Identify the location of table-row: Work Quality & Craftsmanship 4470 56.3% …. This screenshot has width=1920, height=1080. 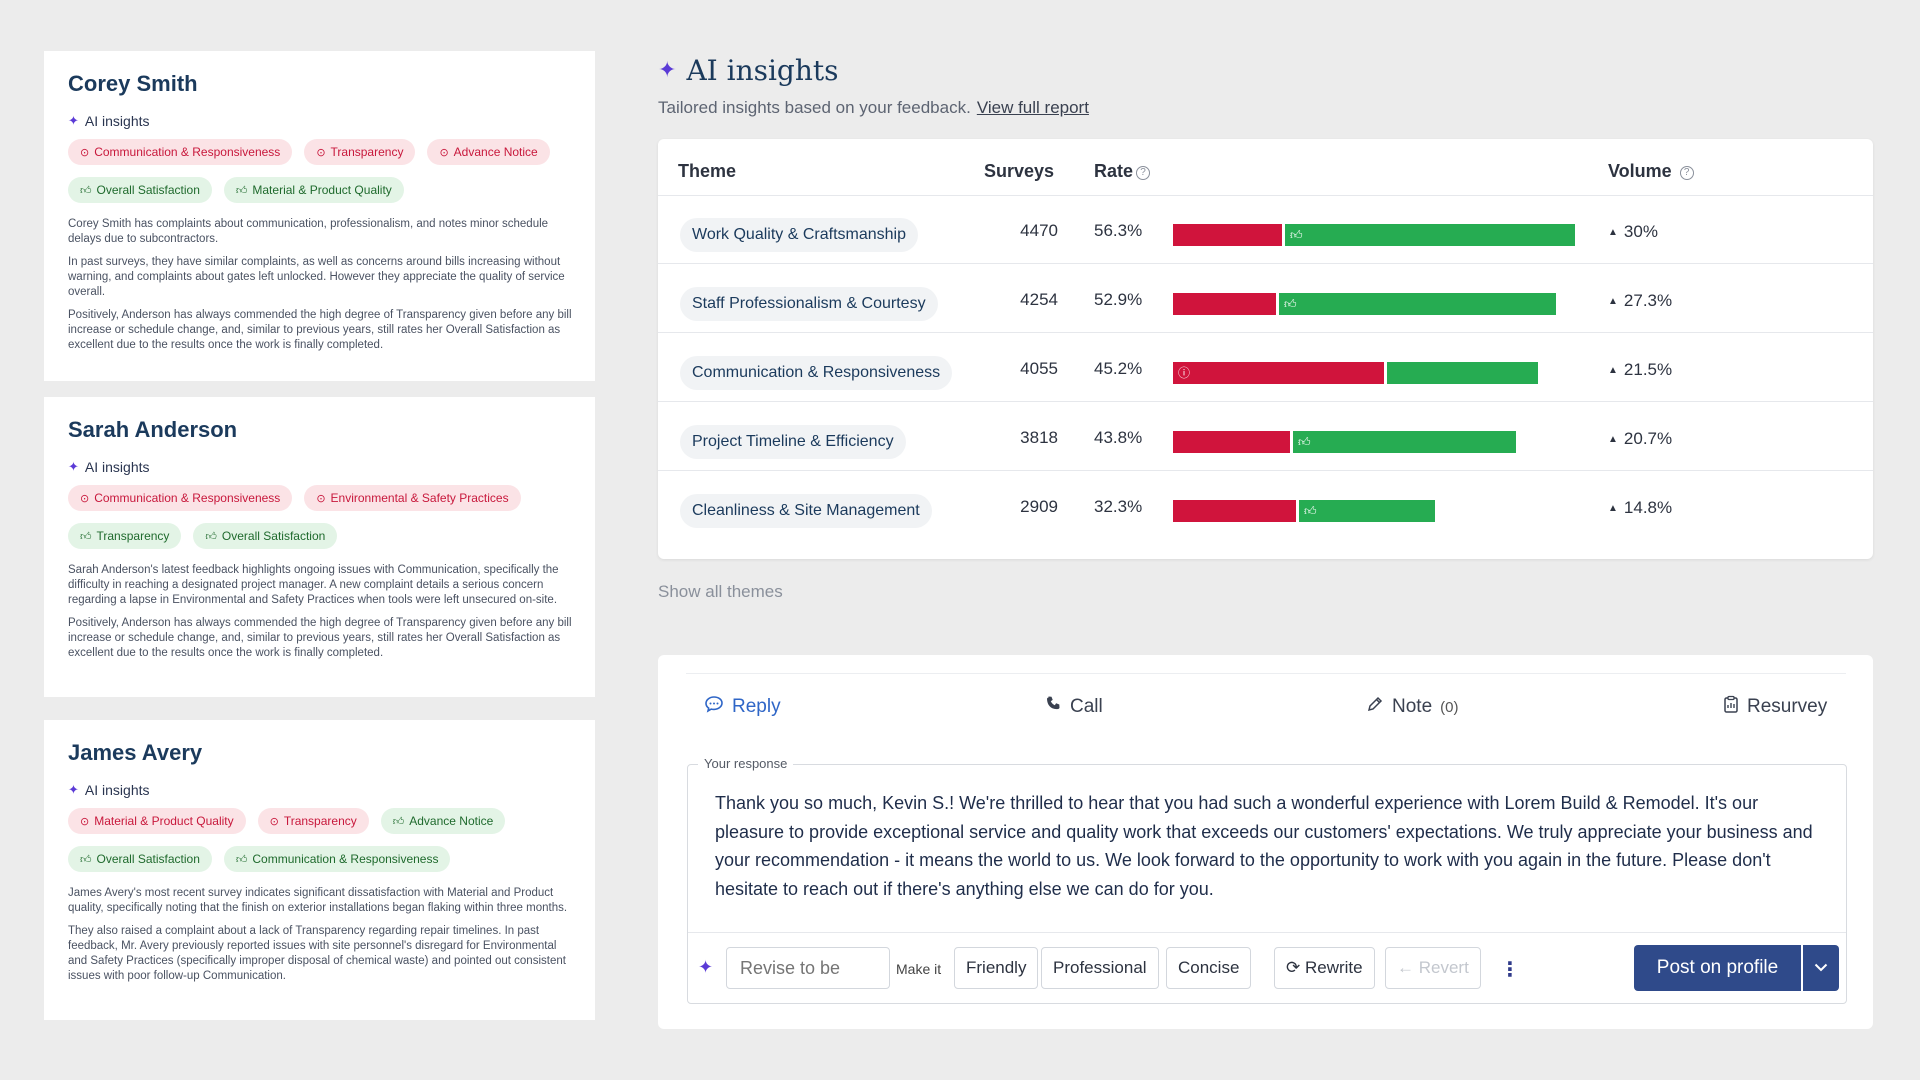
(1265, 230).